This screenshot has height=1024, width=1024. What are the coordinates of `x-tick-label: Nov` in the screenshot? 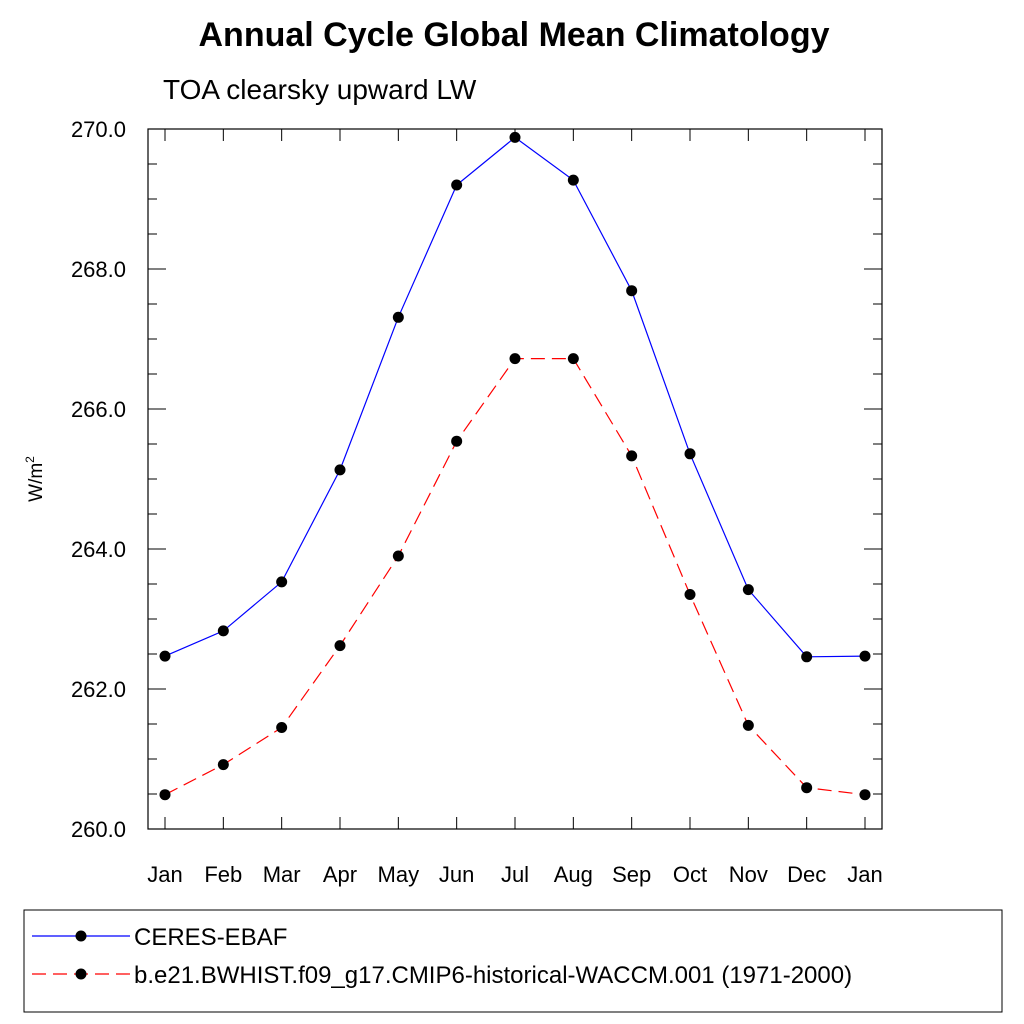 It's located at (748, 874).